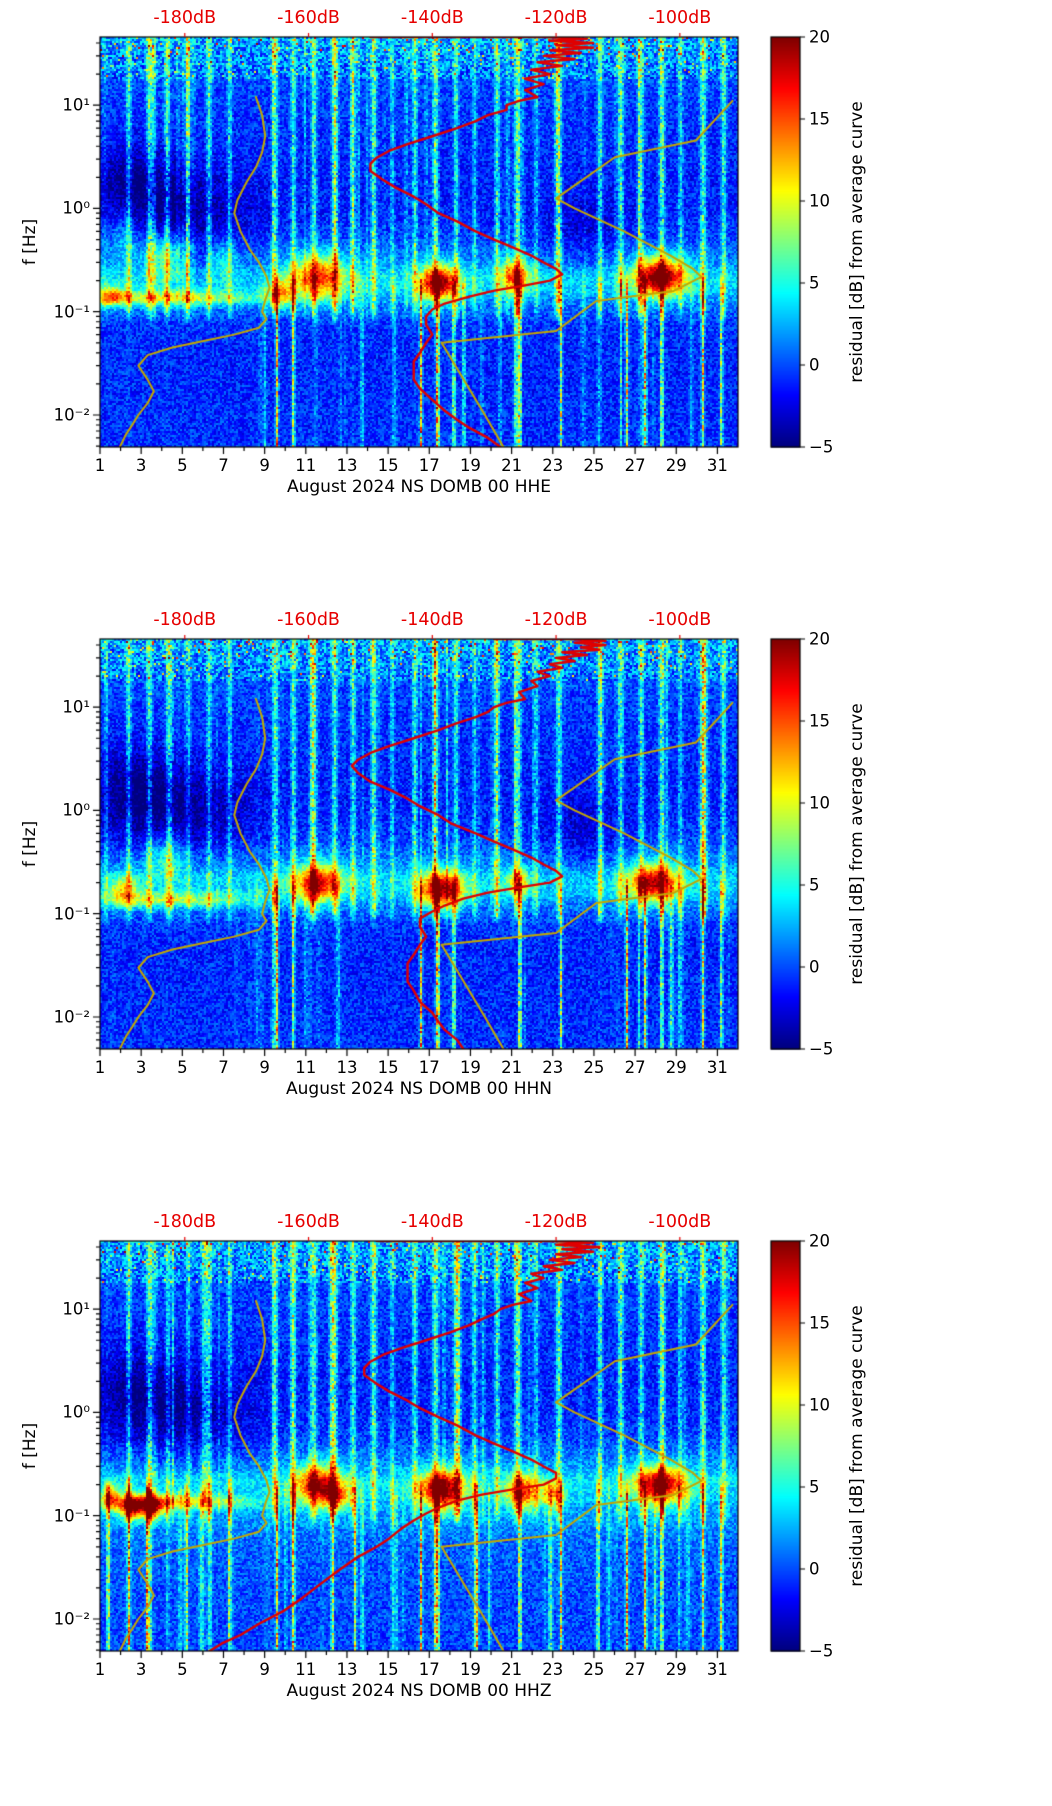 This screenshot has width=1052, height=1806. I want to click on x-axis-title: August 2024 NS DOMB 00 HHZ, so click(419, 1691).